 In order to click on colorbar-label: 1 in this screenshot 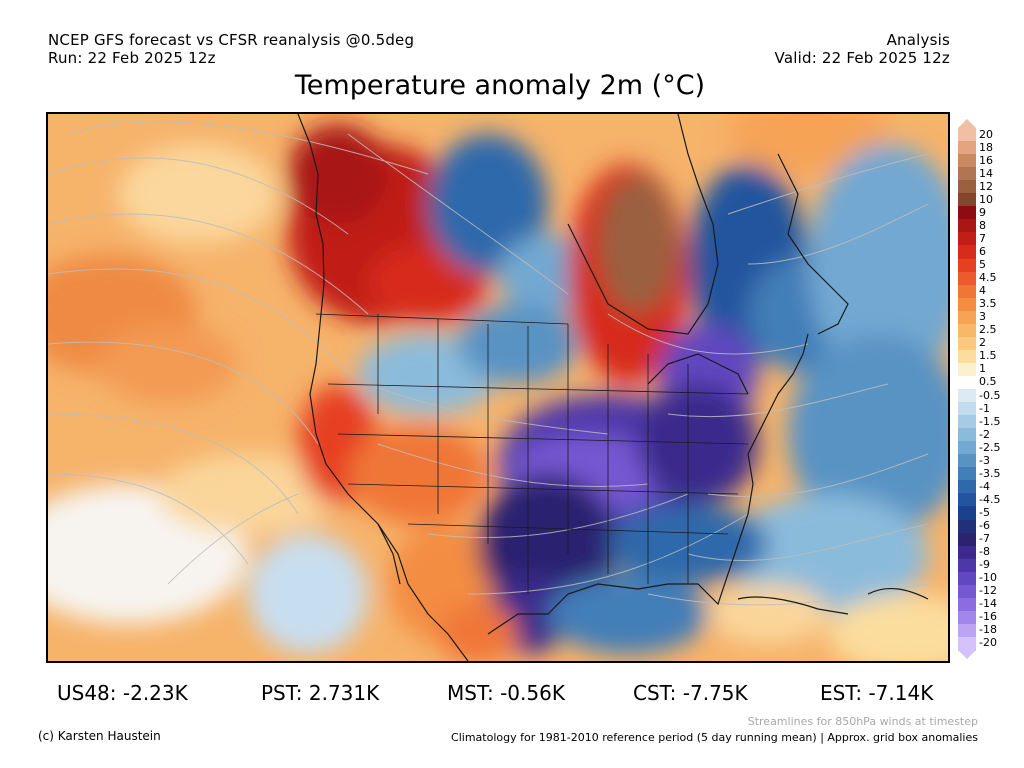, I will do `click(982, 369)`.